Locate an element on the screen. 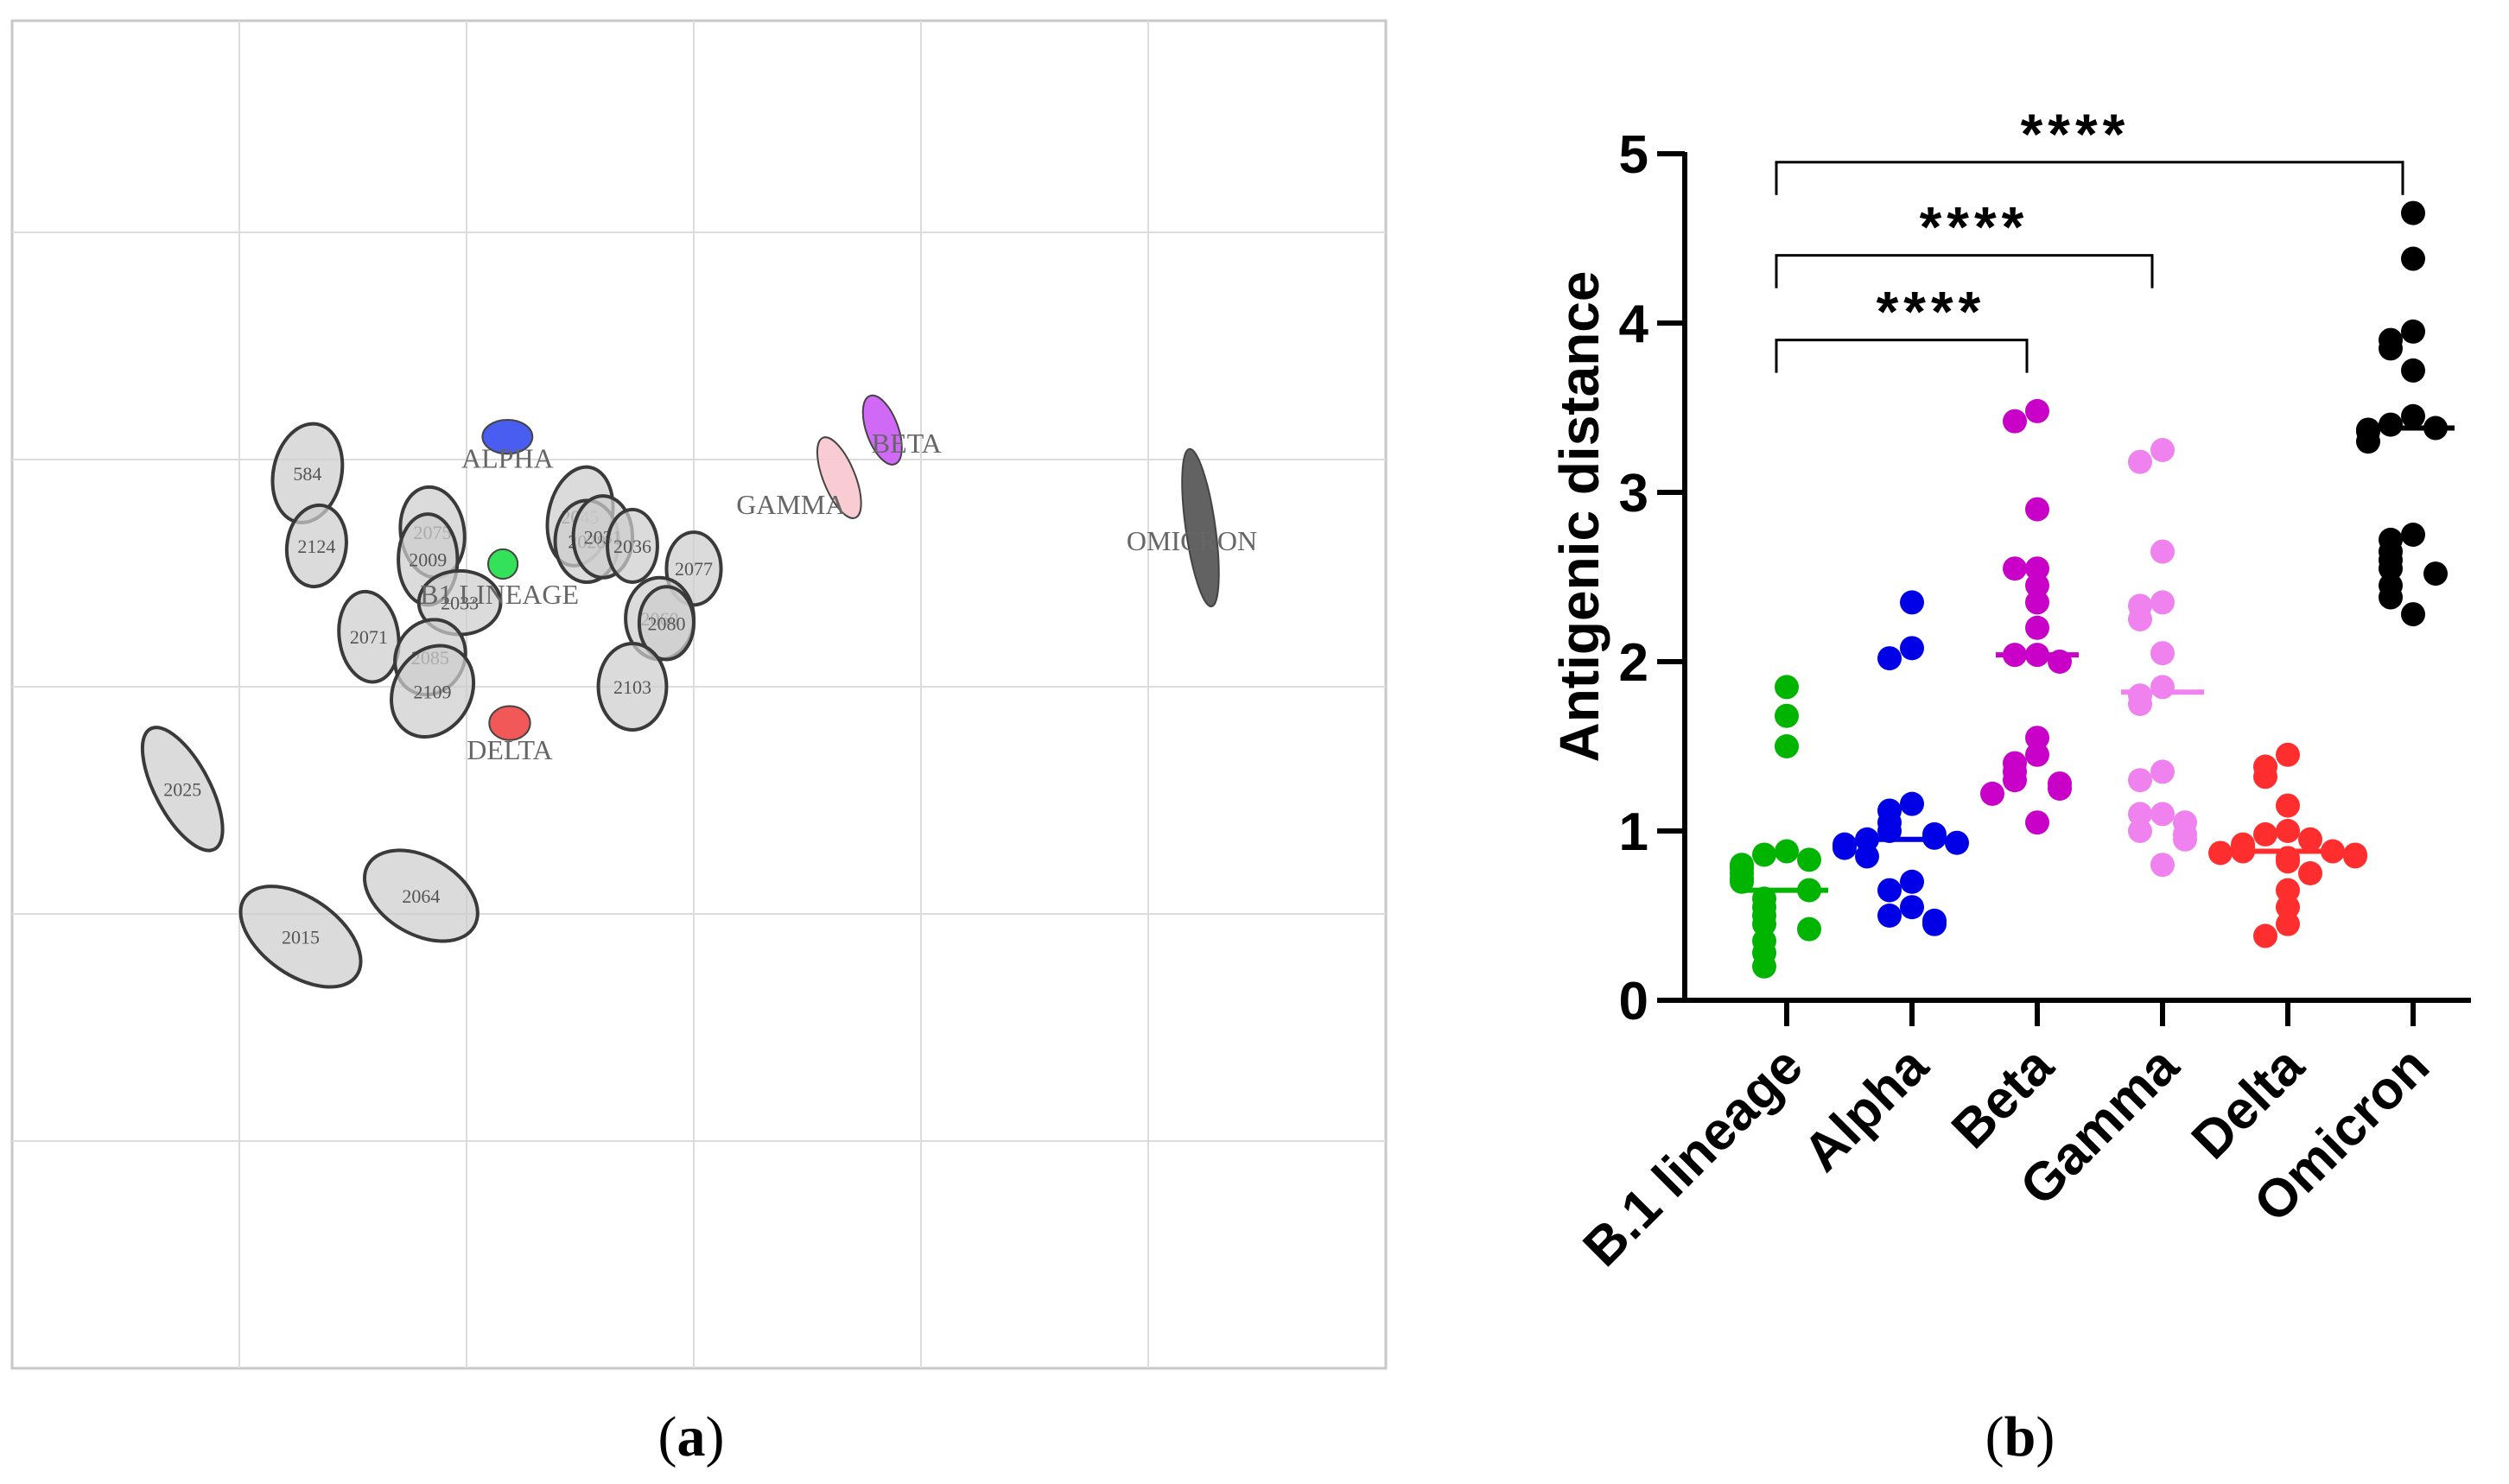 Image resolution: width=2509 pixels, height=1484 pixels. antigen-label: BETA is located at coordinates (907, 443).